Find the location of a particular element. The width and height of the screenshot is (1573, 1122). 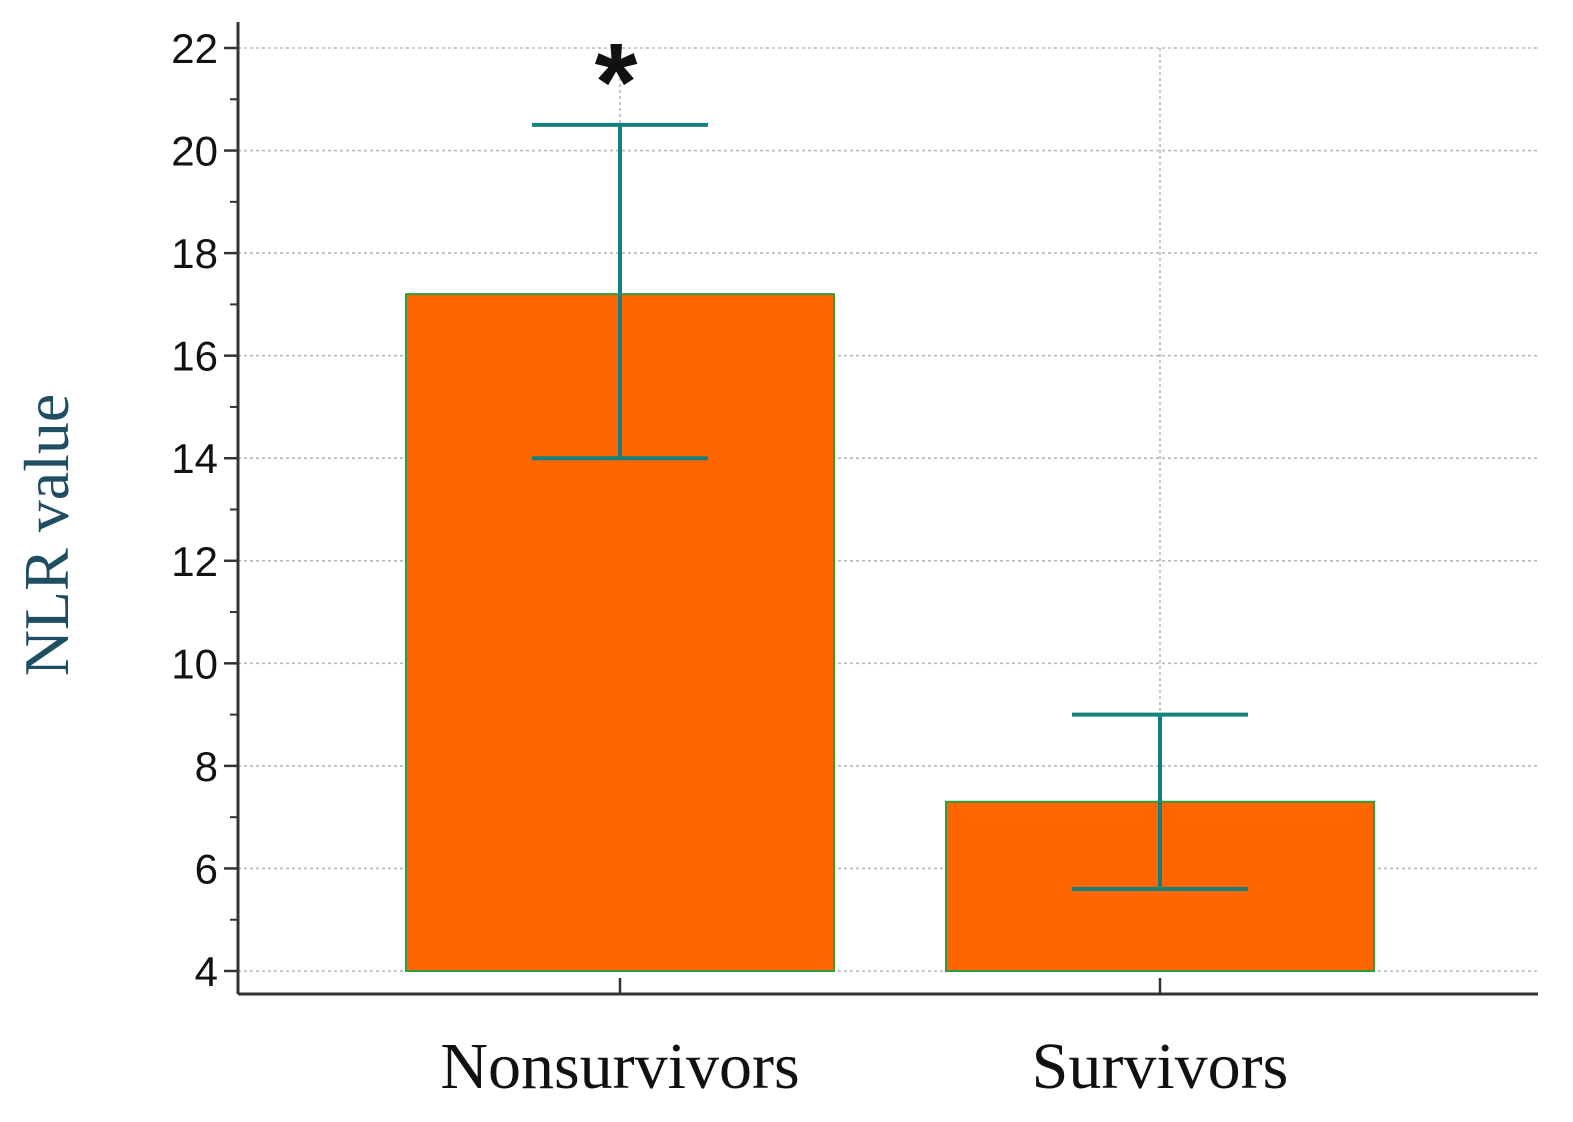

y-tick-label: 8 is located at coordinates (206, 766).